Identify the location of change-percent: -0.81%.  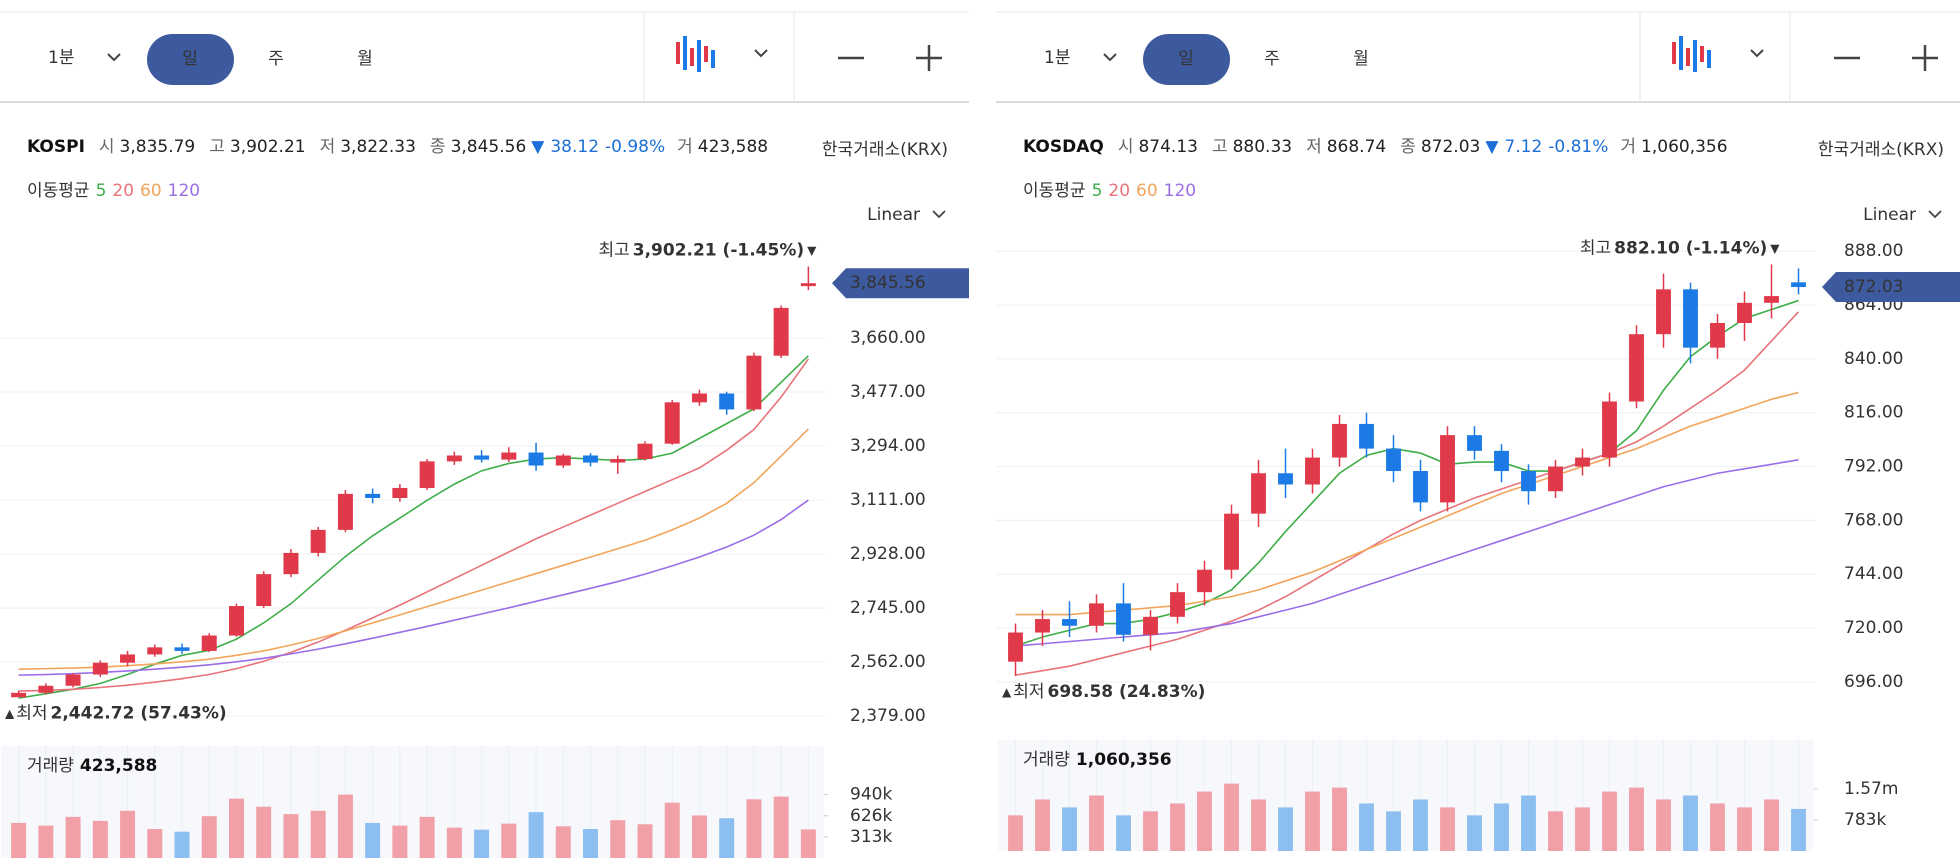
(1578, 147).